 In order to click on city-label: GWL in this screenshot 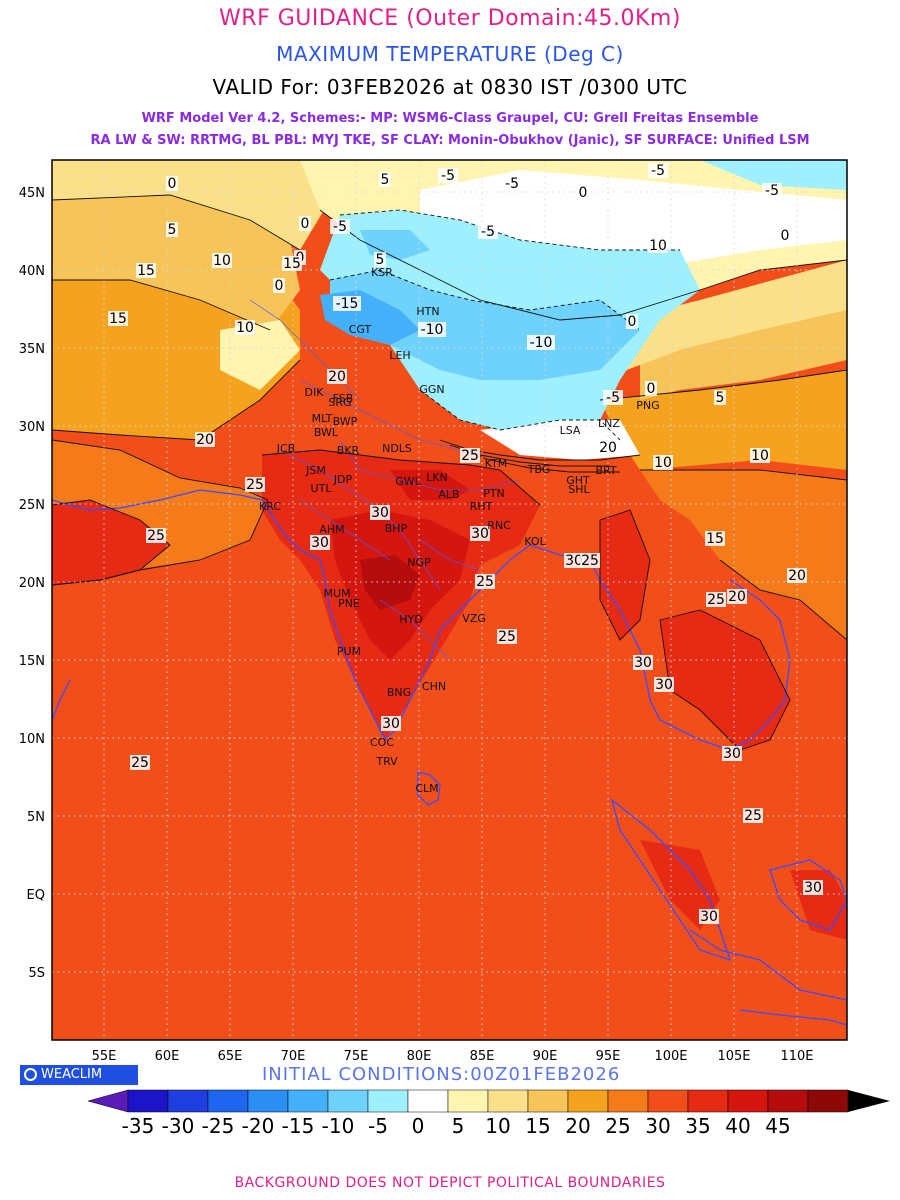, I will do `click(408, 481)`.